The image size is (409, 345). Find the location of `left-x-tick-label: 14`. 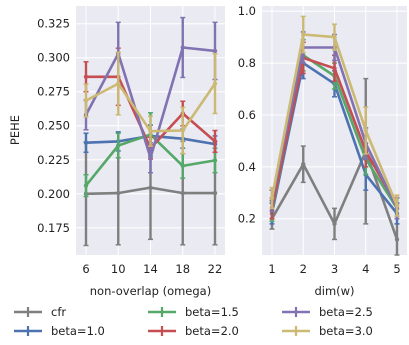

left-x-tick-label: 14 is located at coordinates (150, 269).